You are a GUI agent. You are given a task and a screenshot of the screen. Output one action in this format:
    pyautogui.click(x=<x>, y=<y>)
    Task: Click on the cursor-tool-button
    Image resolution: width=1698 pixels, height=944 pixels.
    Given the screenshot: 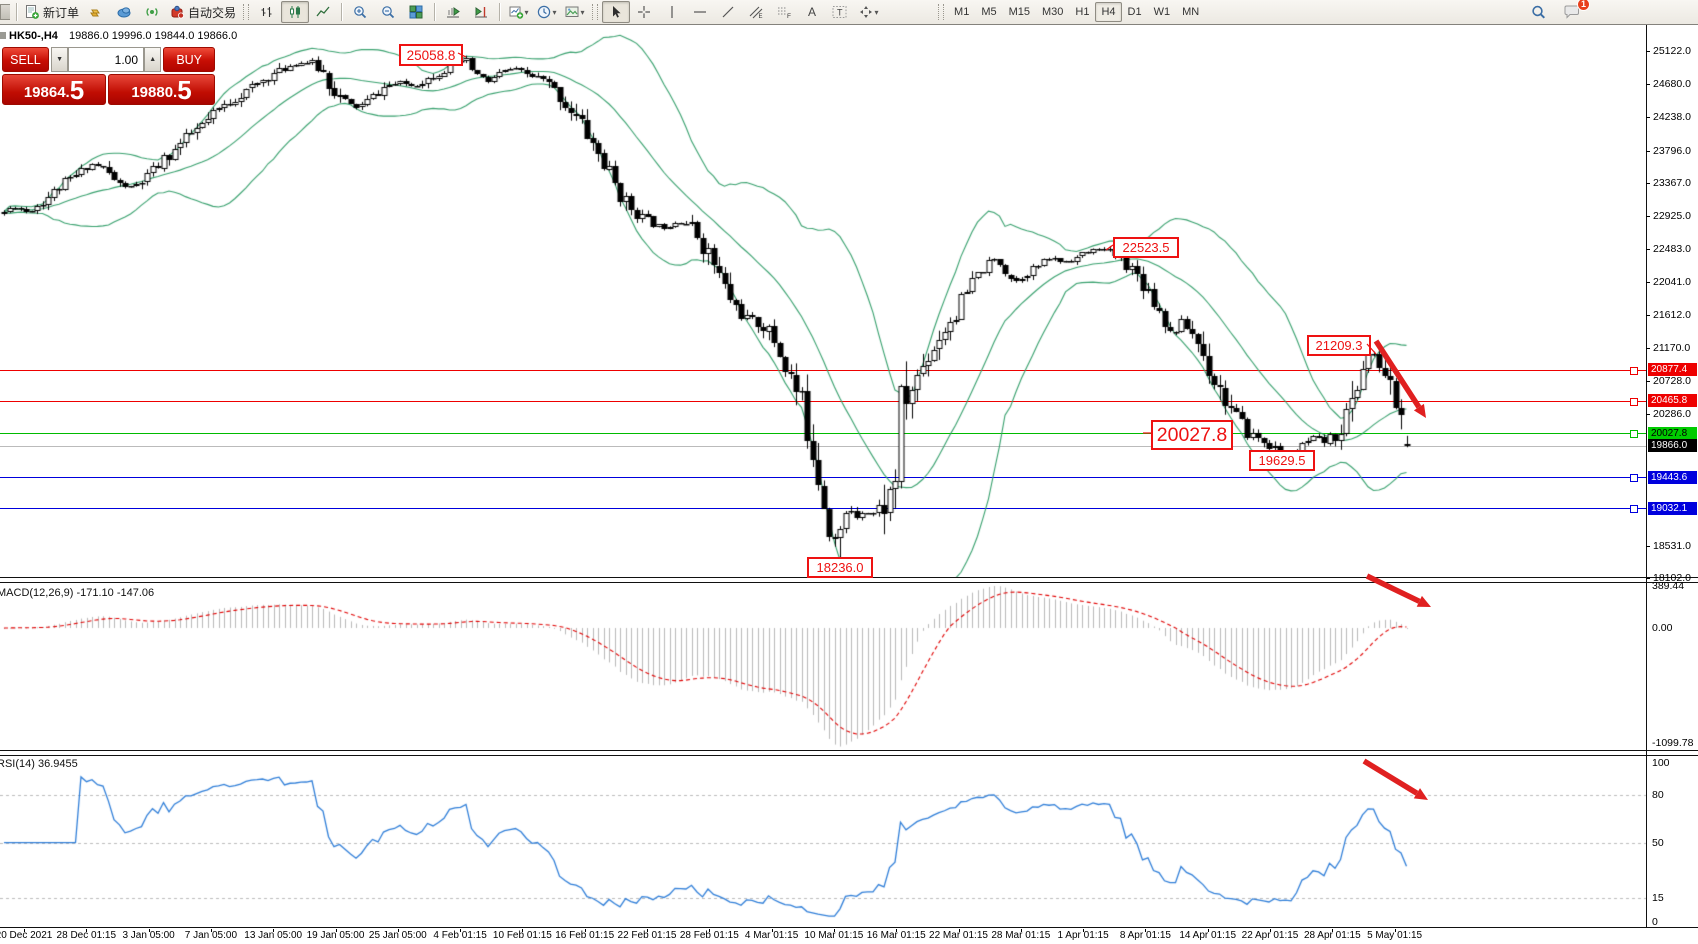 What is the action you would take?
    pyautogui.click(x=616, y=12)
    